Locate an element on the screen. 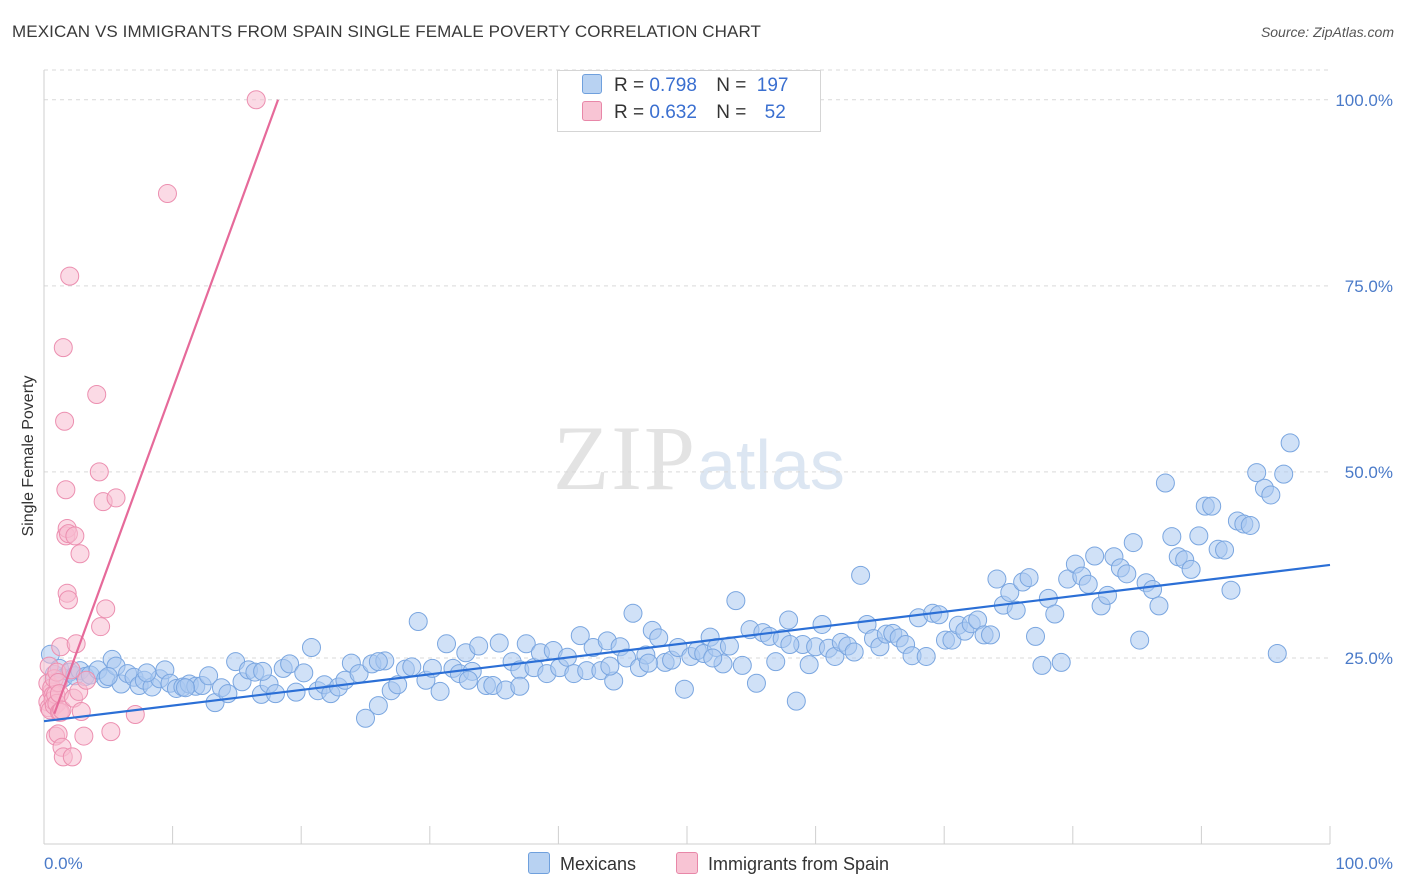 Image resolution: width=1406 pixels, height=892 pixels. bottom-legend-mexicans: Mexicans is located at coordinates (582, 863).